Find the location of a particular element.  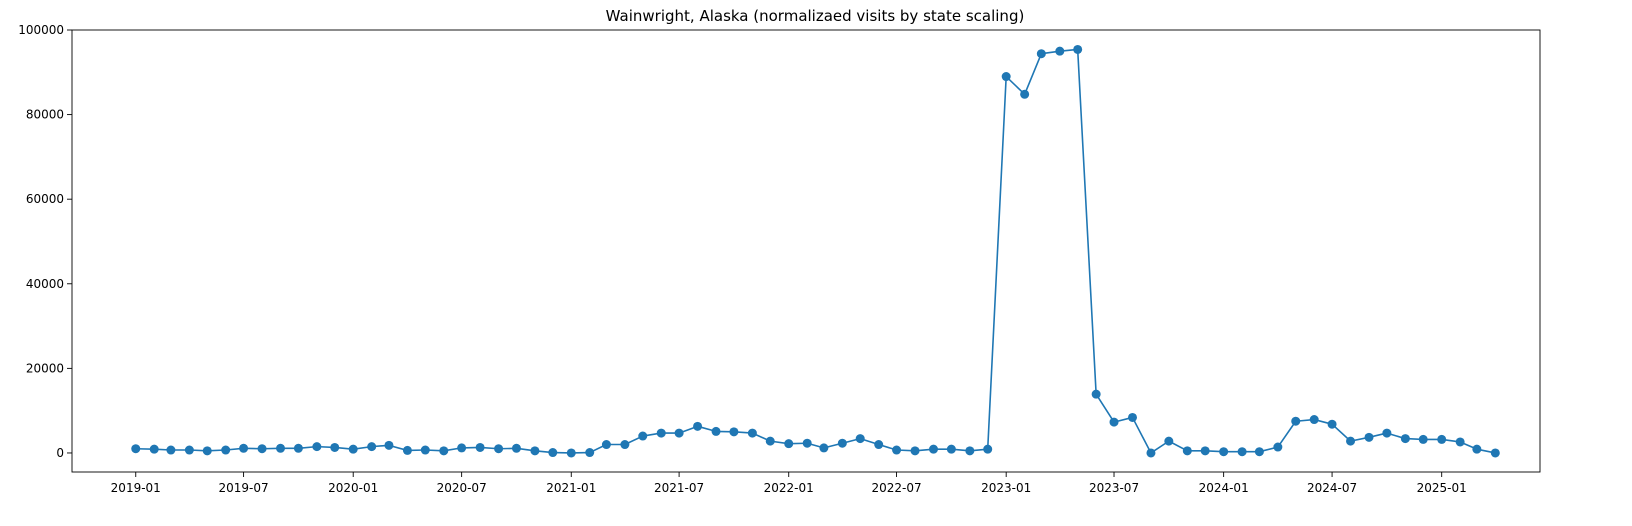

x-tick-label: 2019-07 is located at coordinates (244, 488).